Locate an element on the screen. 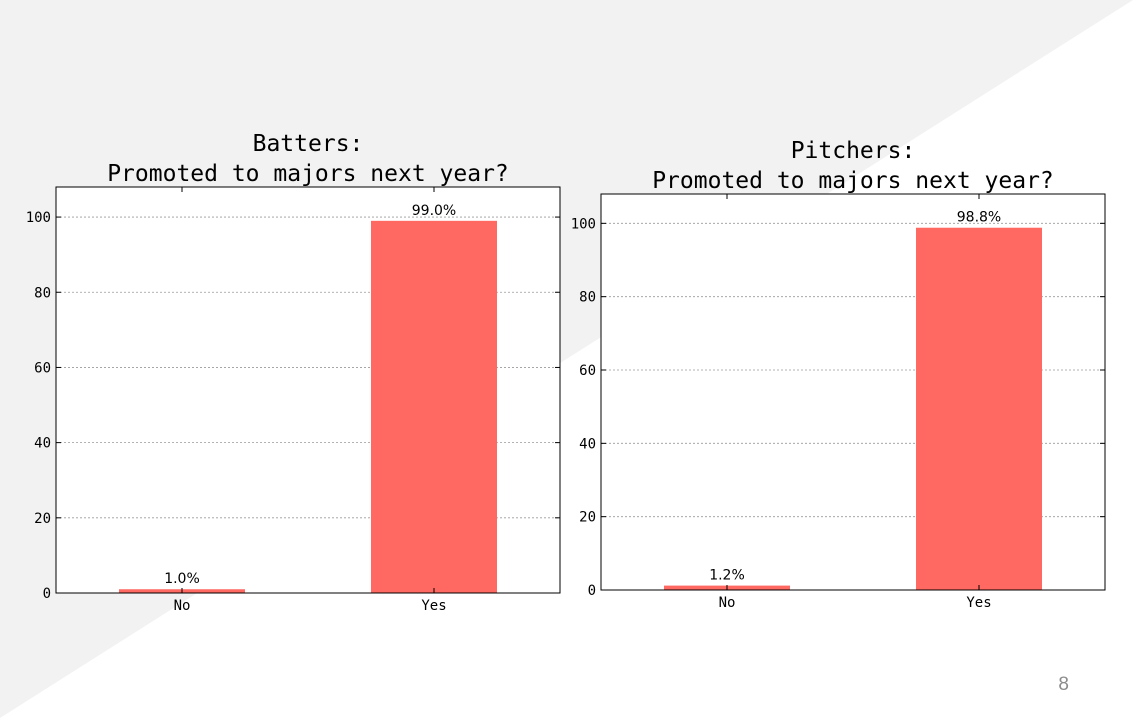 The height and width of the screenshot is (718, 1133). pitchers-x-tick-label-yes: Yes is located at coordinates (978, 603).